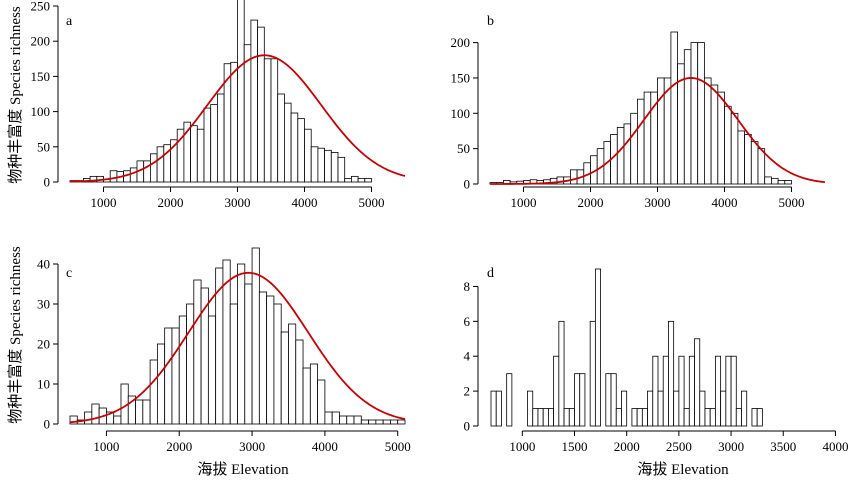  Describe the element at coordinates (467, 286) in the screenshot. I see `y-tick-label-d-4: 8` at that location.